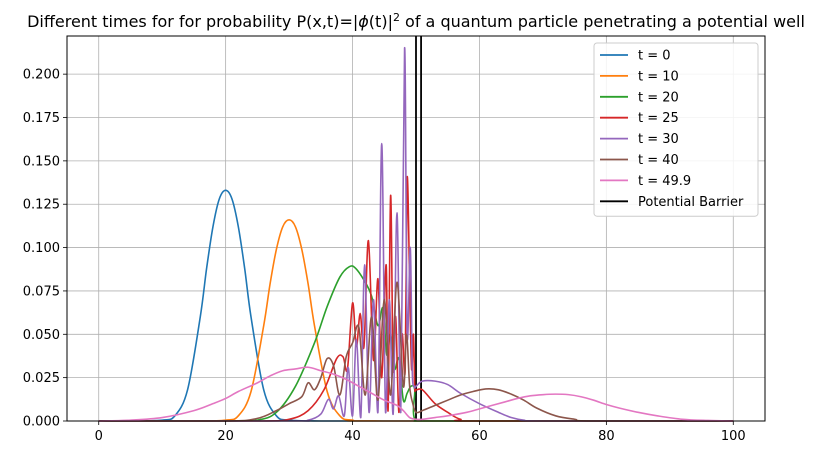 This screenshot has height=455, width=830. I want to click on legend-label: t = 49.9, so click(664, 181).